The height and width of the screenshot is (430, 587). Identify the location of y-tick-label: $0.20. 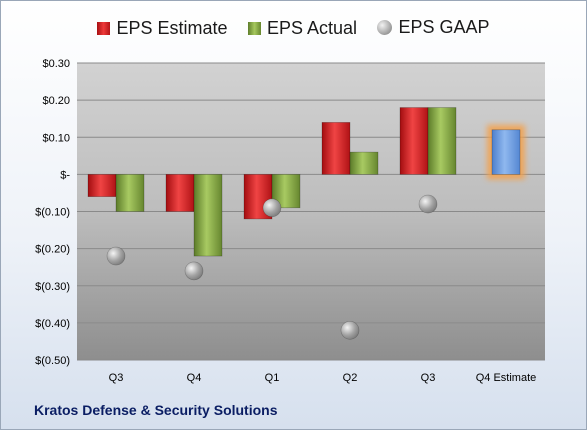
(56, 101).